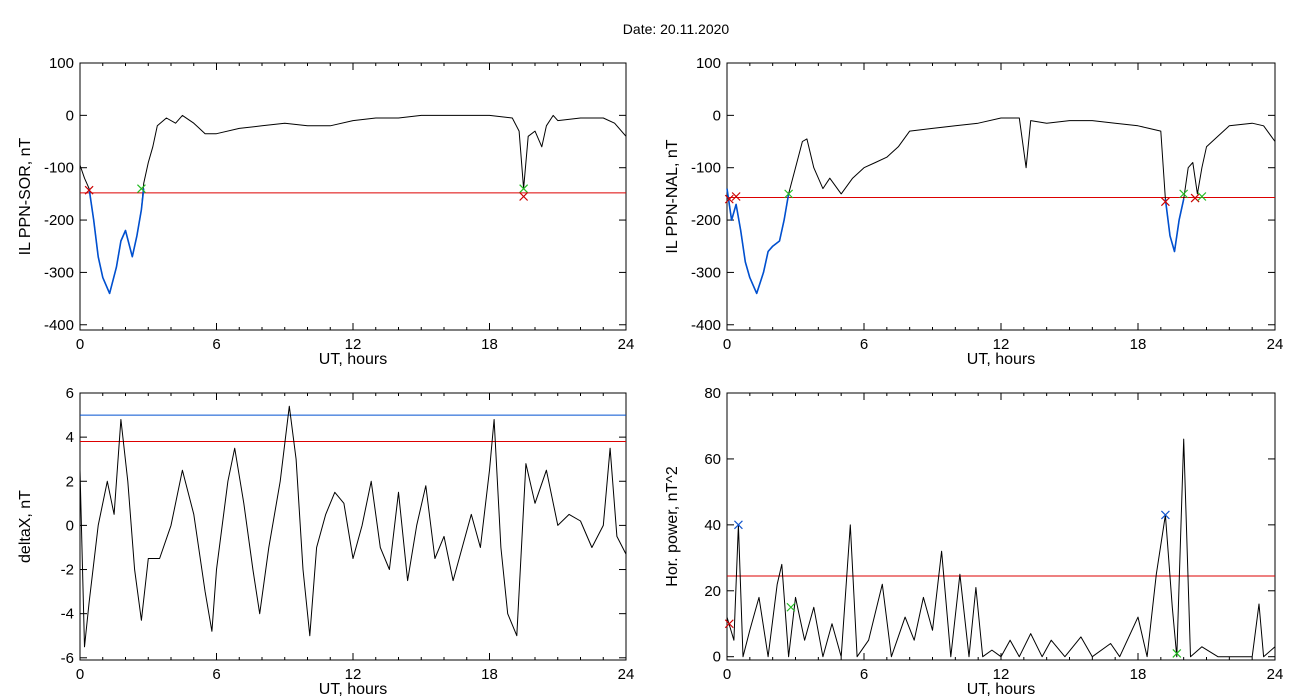 The width and height of the screenshot is (1300, 700). What do you see at coordinates (67, 614) in the screenshot?
I see `y-tick-label: -4` at bounding box center [67, 614].